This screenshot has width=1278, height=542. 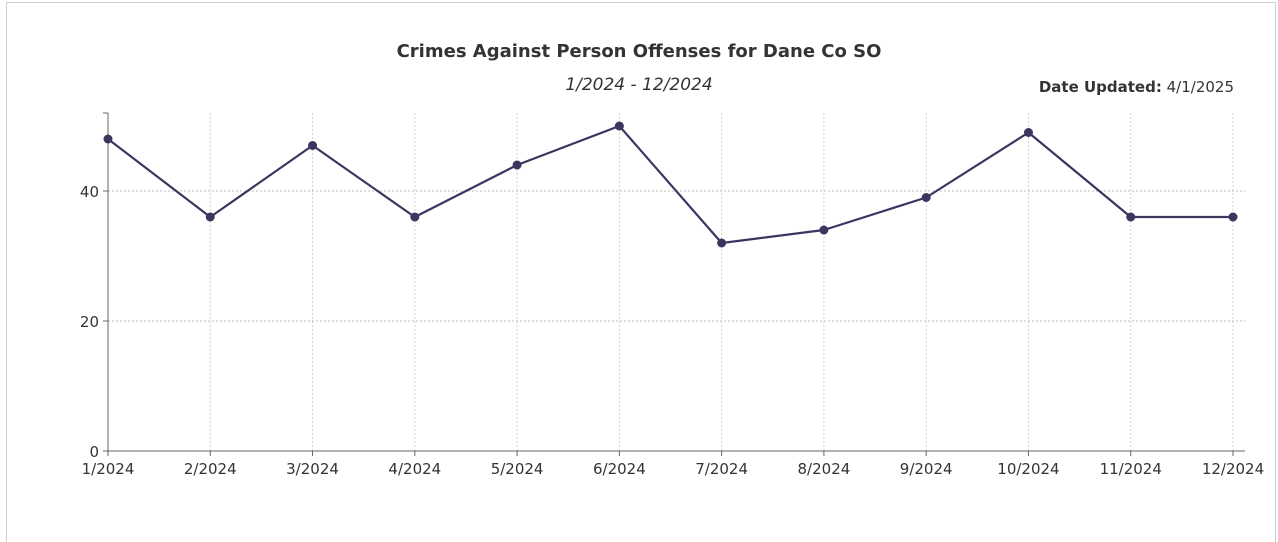 I want to click on x-tick-label: 6/2024, so click(x=619, y=469).